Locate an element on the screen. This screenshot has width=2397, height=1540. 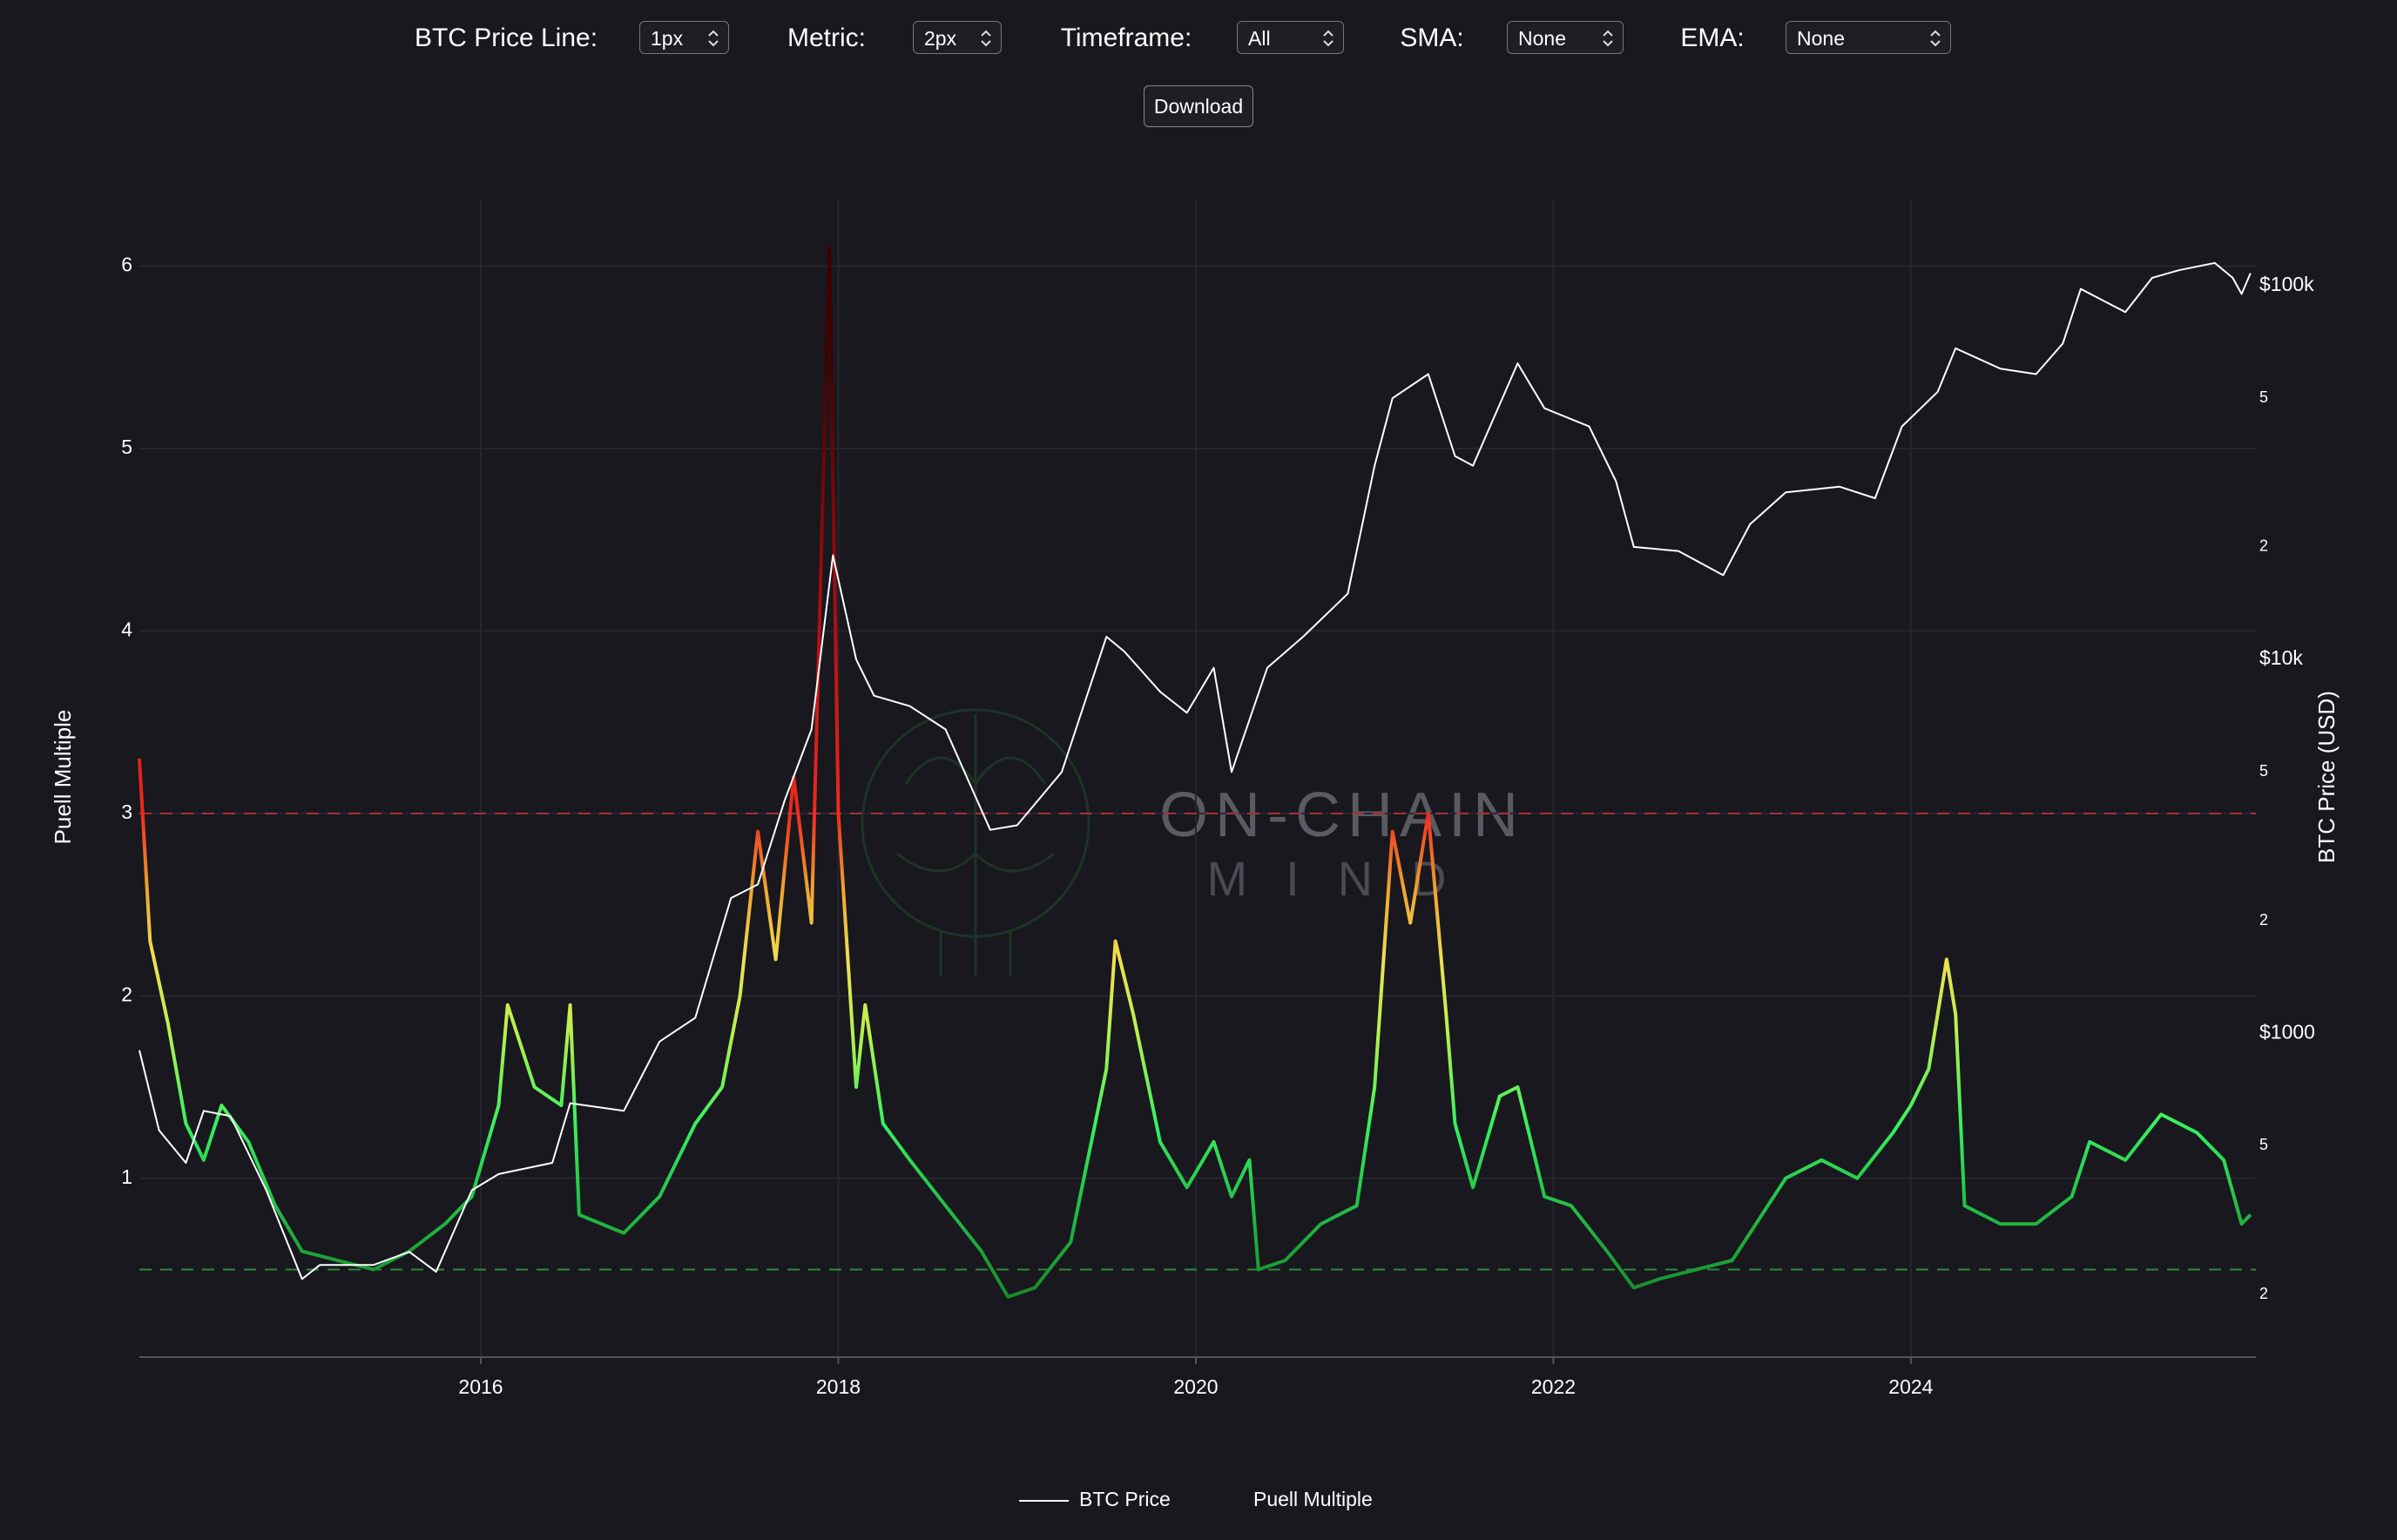
watermark is located at coordinates (975, 842).